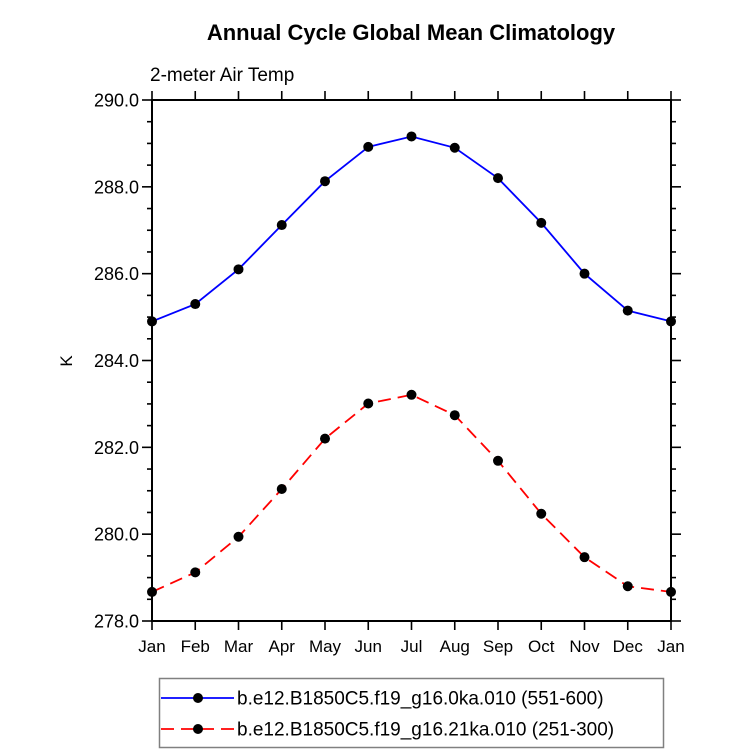 The width and height of the screenshot is (733, 754). Describe the element at coordinates (325, 646) in the screenshot. I see `x-tick-label: May` at that location.